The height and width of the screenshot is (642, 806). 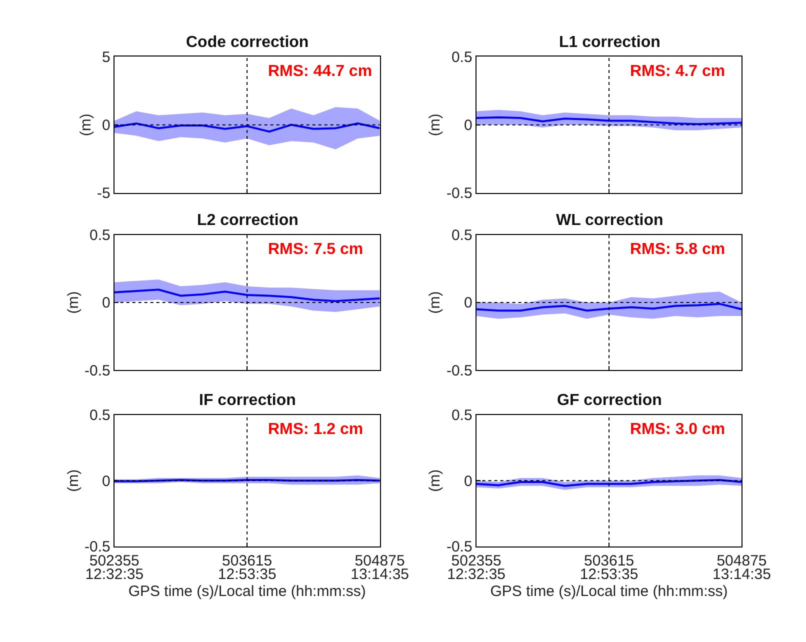 What do you see at coordinates (320, 71) in the screenshot?
I see `annotation: RMS: 44.7 cm` at bounding box center [320, 71].